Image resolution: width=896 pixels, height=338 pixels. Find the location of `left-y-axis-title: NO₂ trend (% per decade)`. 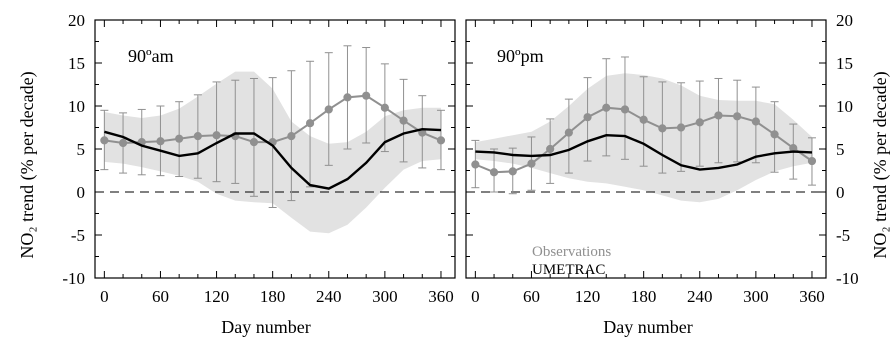

left-y-axis-title: NO₂ trend (% per decade) is located at coordinates (27, 164).